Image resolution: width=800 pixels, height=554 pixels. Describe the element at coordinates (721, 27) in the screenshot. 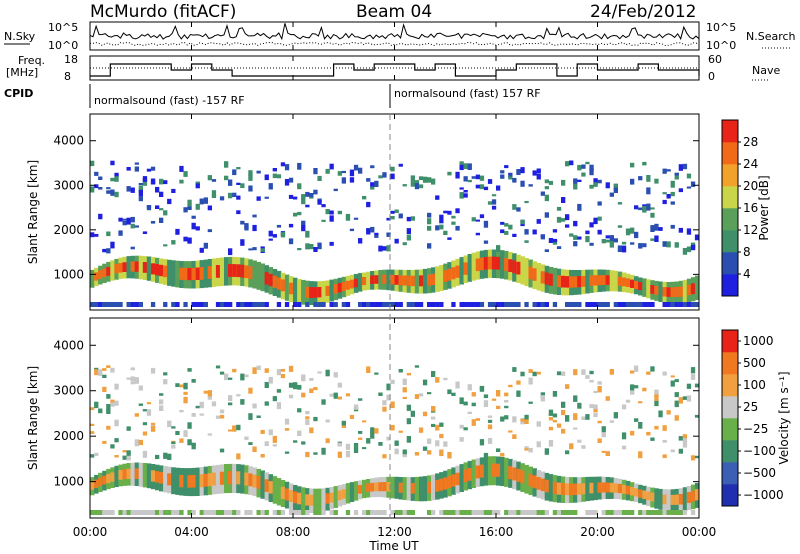

I see `noise-right-tick-top: 10^5` at that location.